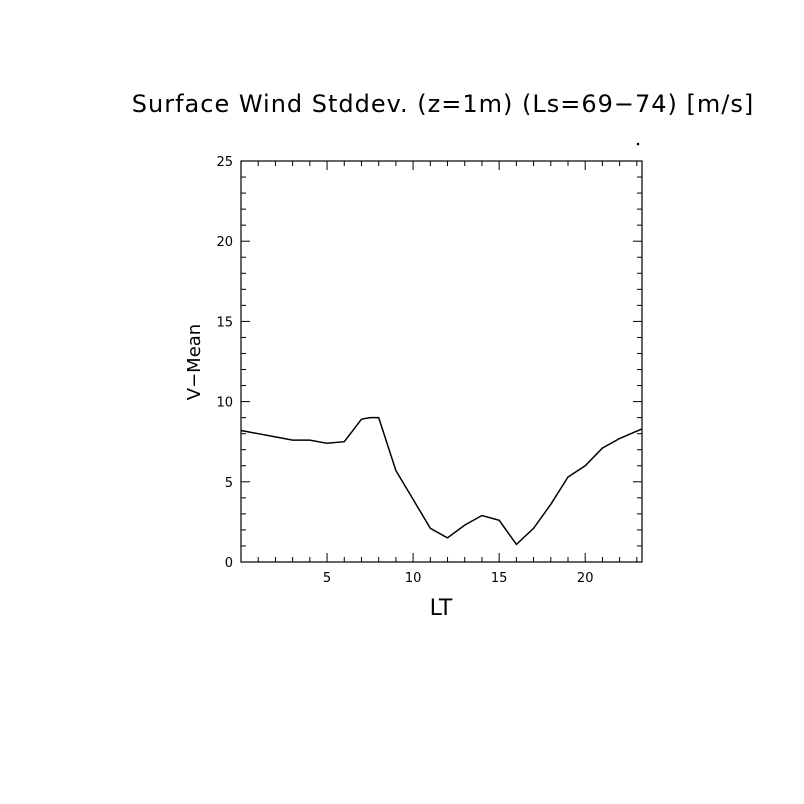  I want to click on y-tick-label: 10, so click(224, 403).